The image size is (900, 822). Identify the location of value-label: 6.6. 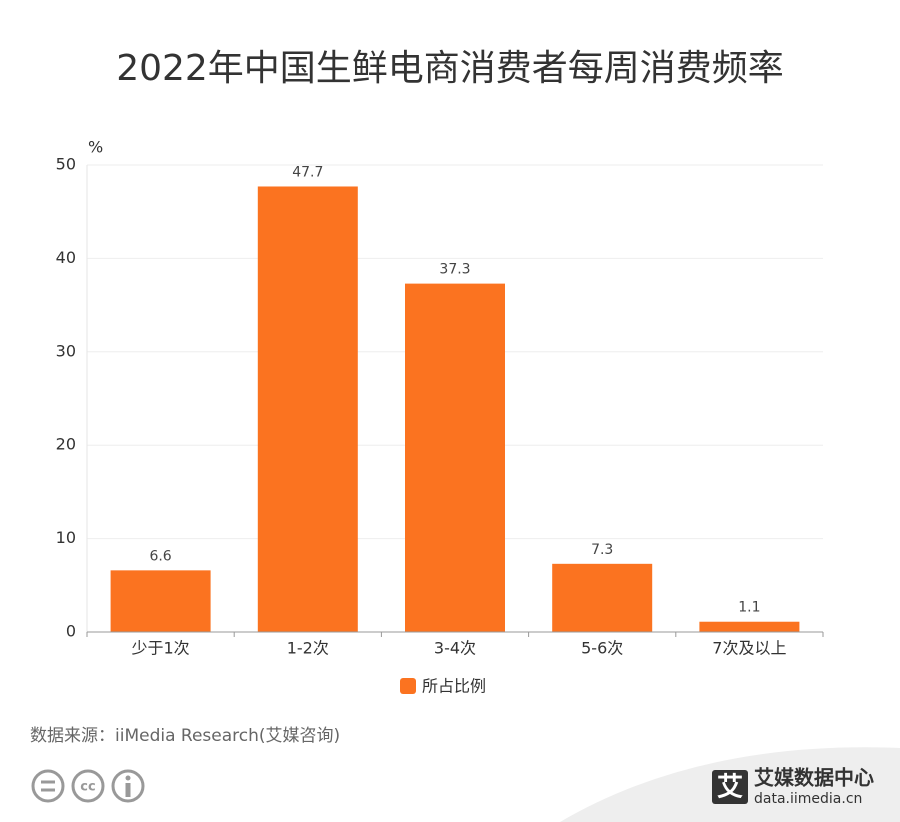
(160, 556).